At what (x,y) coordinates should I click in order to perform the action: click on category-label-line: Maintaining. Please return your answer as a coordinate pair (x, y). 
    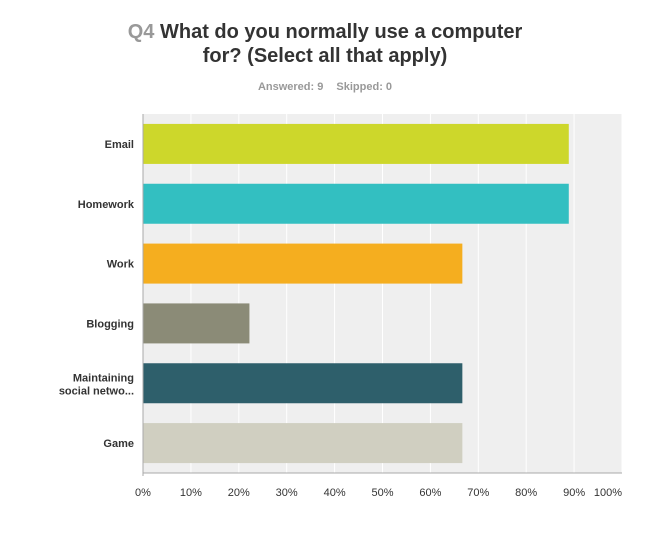
    Looking at the image, I should click on (103, 378).